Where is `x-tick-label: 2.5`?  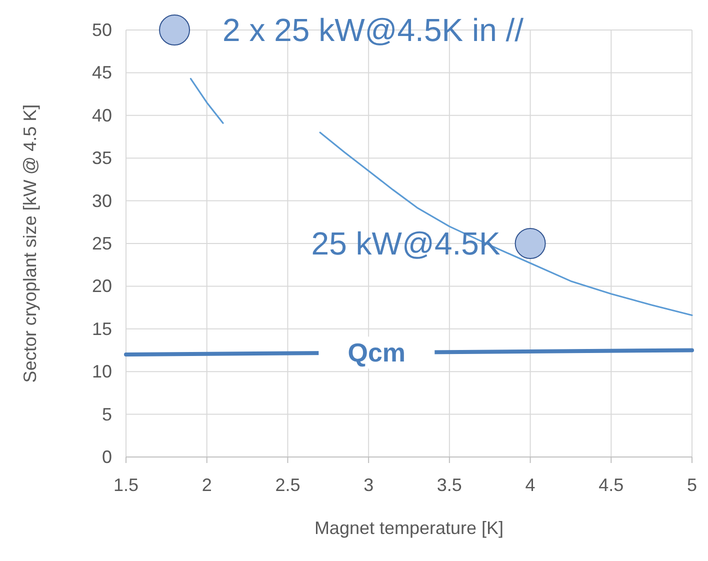 x-tick-label: 2.5 is located at coordinates (287, 485).